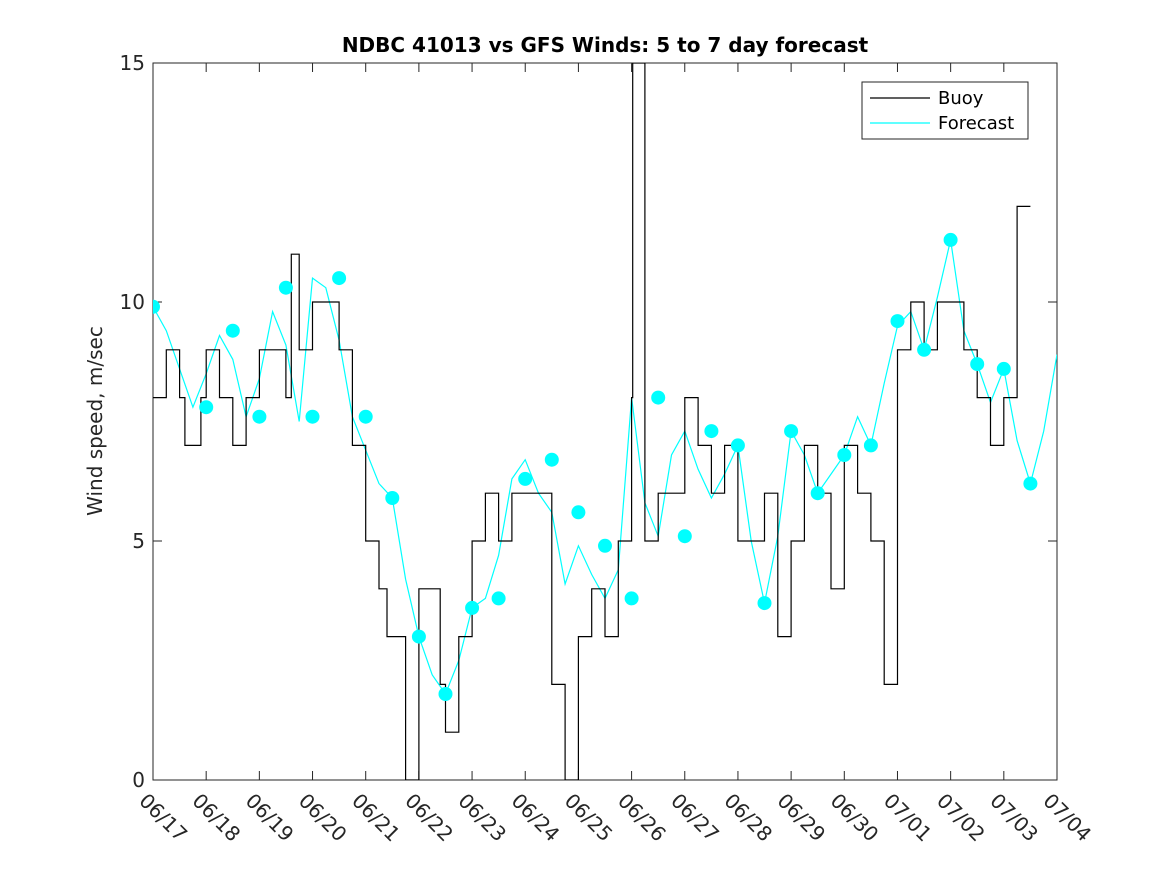  I want to click on y-tick-label: 0, so click(138, 780).